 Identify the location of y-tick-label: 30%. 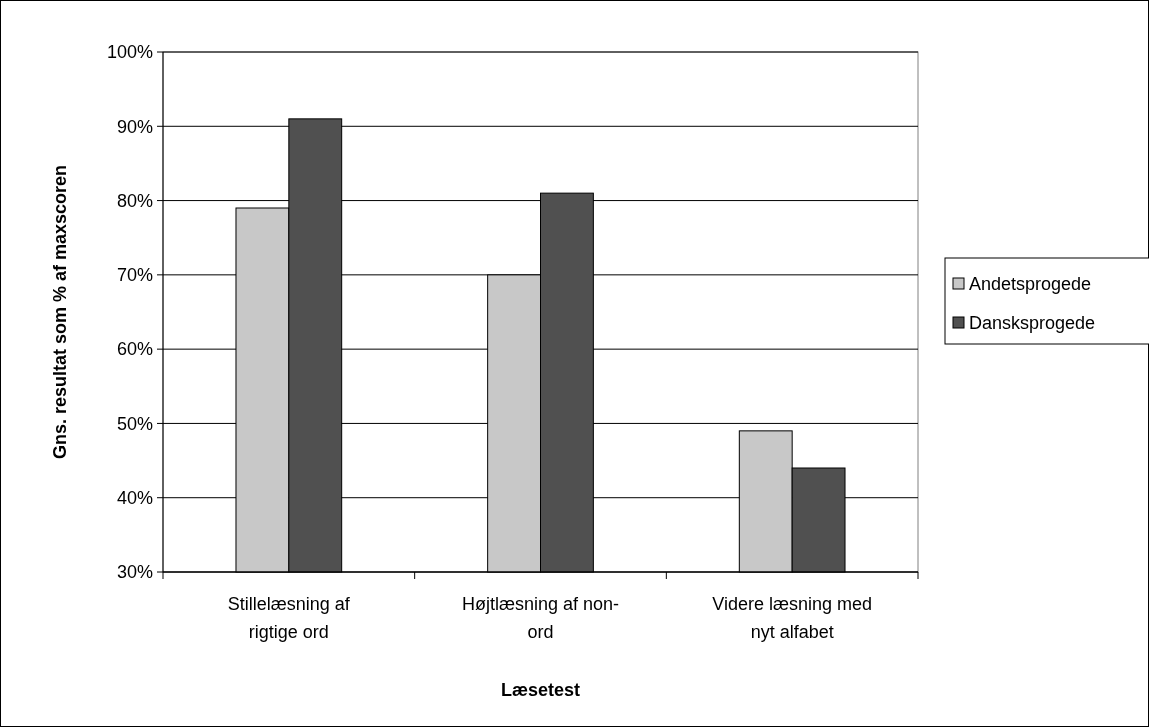
(134, 572).